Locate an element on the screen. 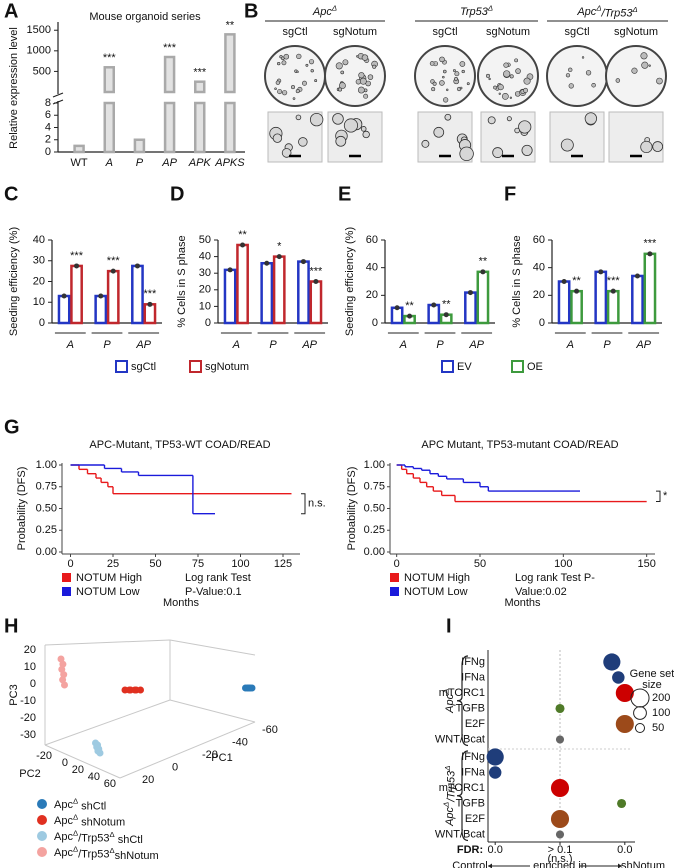  pc1-tick-label: 0 is located at coordinates (175, 767).